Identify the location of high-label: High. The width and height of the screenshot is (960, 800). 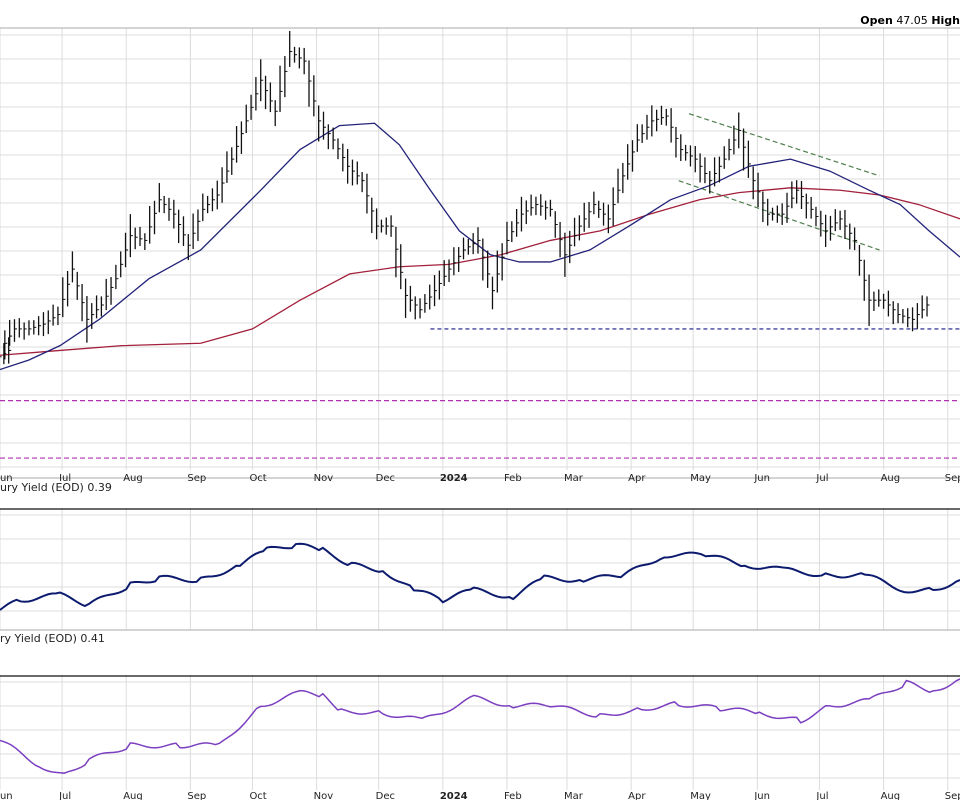
(945, 20).